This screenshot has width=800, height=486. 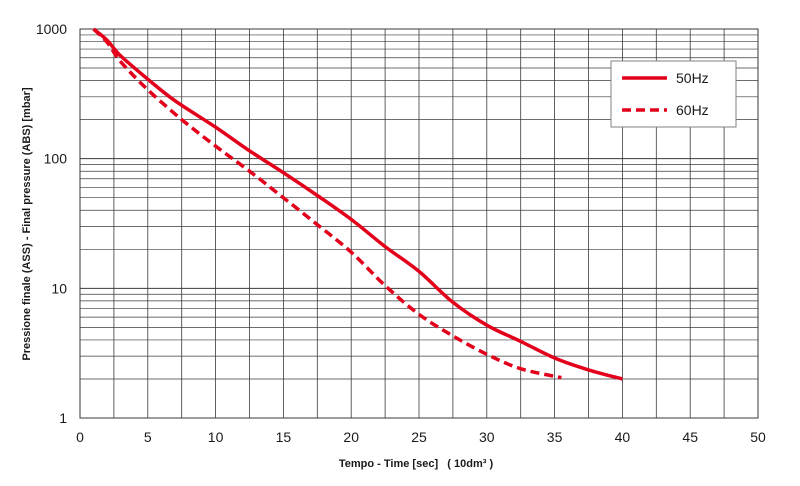 I want to click on legend: 50Hz 60Hz, so click(x=673, y=94).